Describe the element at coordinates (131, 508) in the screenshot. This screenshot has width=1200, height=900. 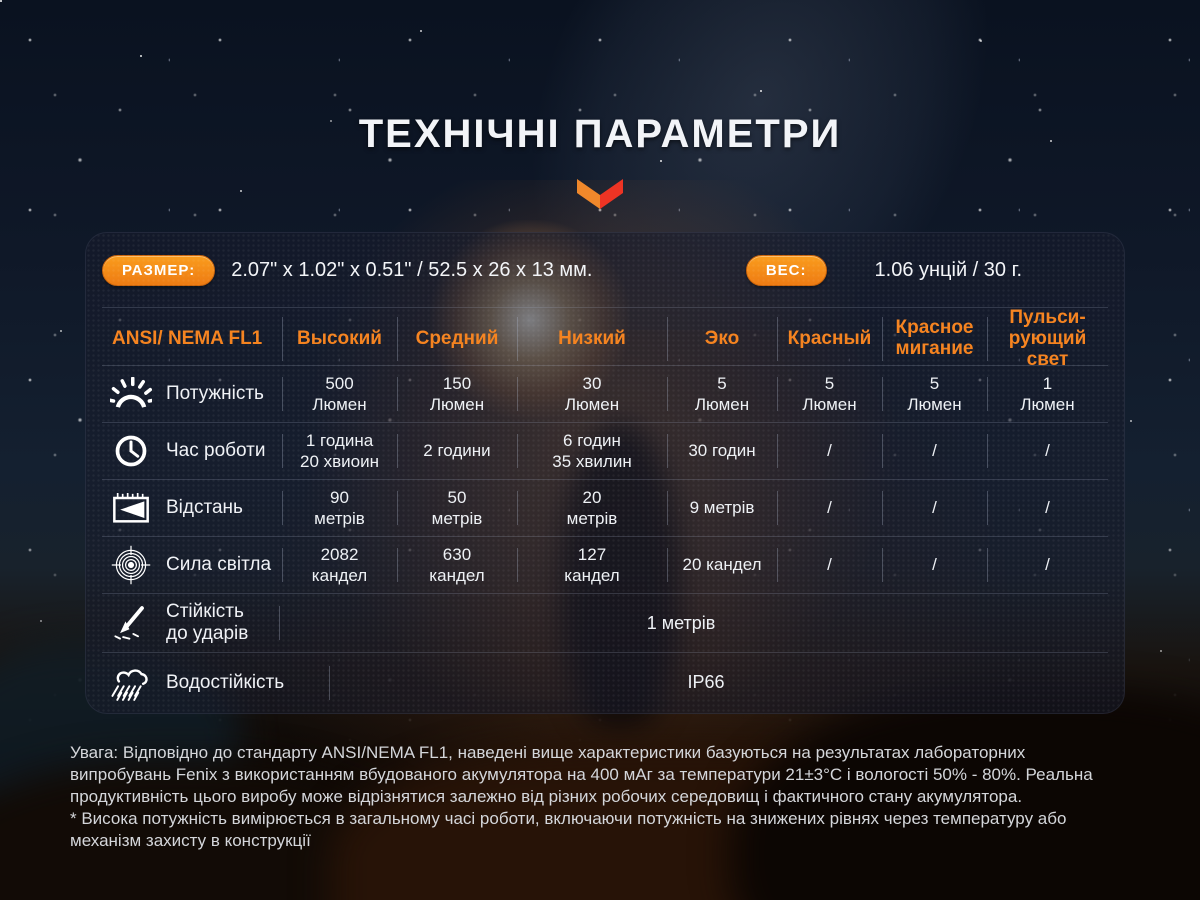
I see `distance-icon` at that location.